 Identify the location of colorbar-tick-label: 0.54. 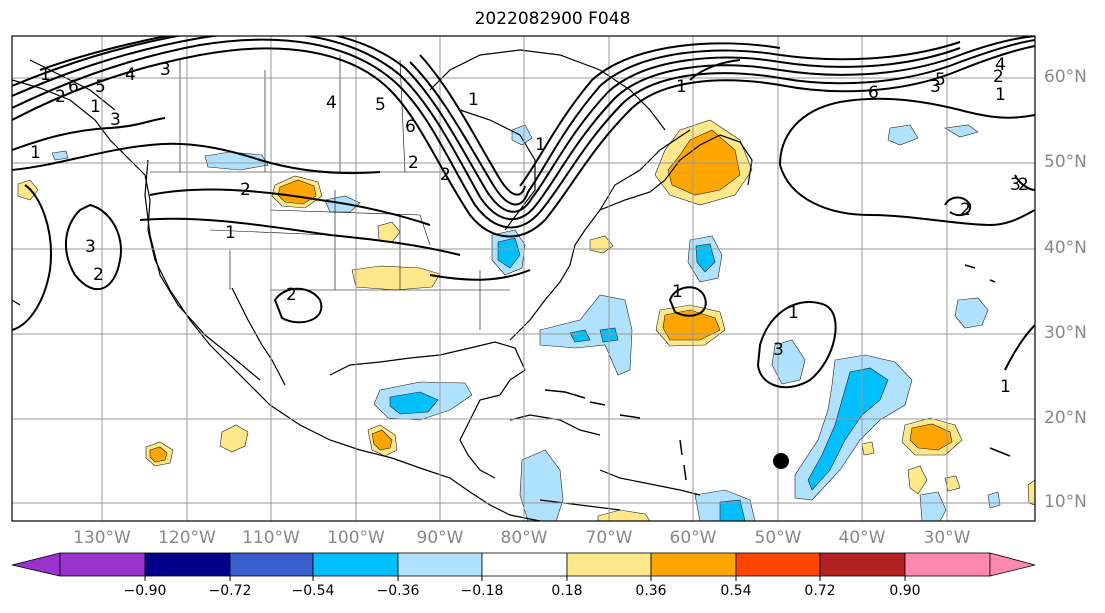
(736, 591).